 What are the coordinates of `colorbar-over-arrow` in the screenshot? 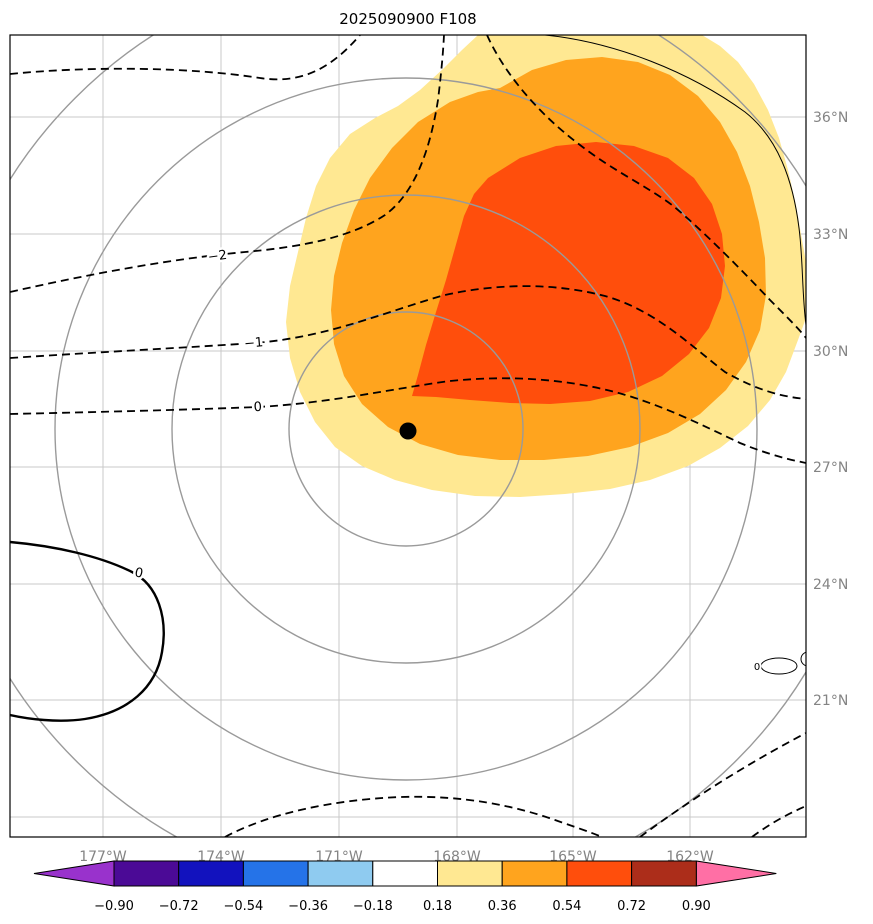 It's located at (736, 873).